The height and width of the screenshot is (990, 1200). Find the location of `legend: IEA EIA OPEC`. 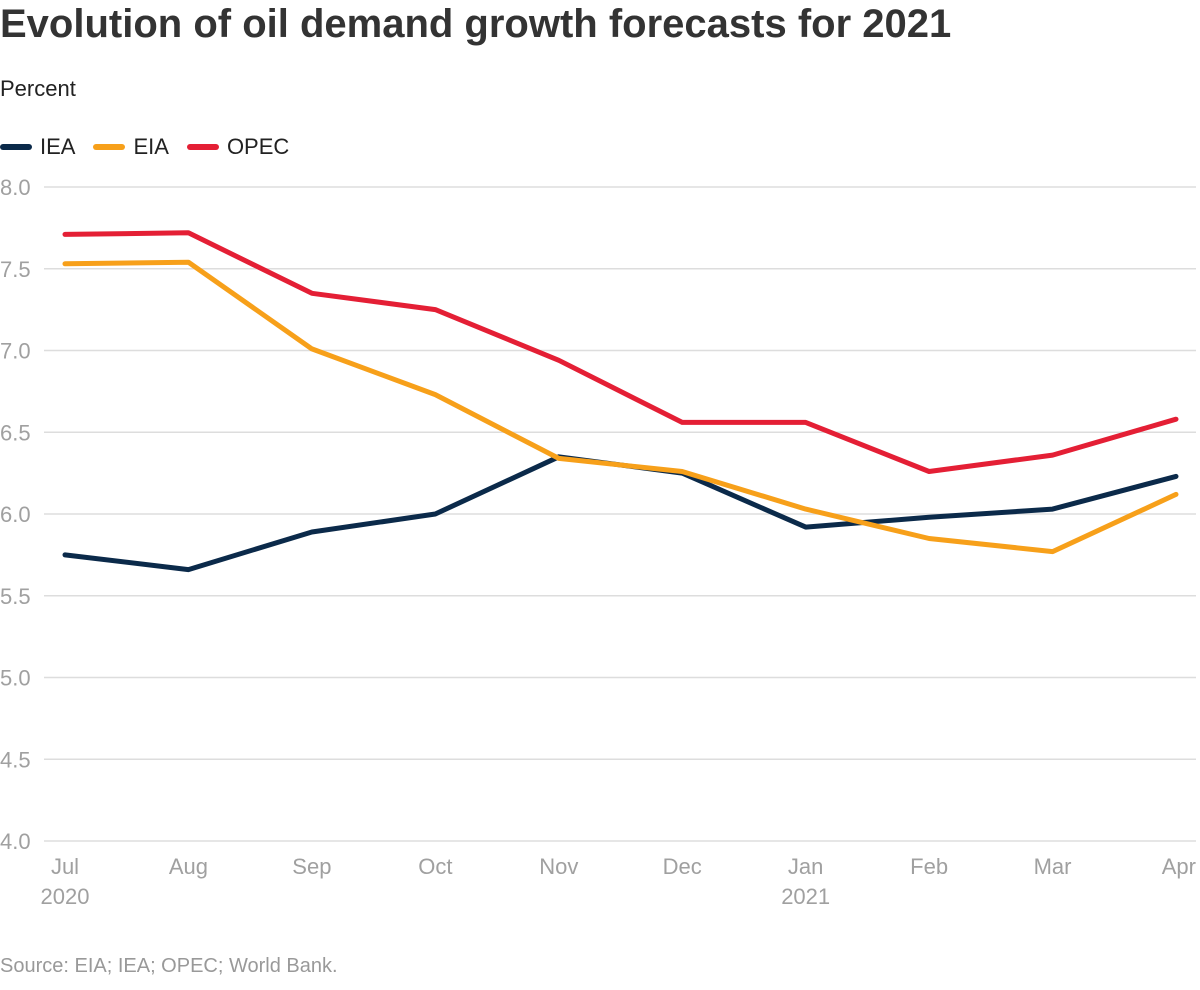

legend: IEA EIA OPEC is located at coordinates (153, 147).